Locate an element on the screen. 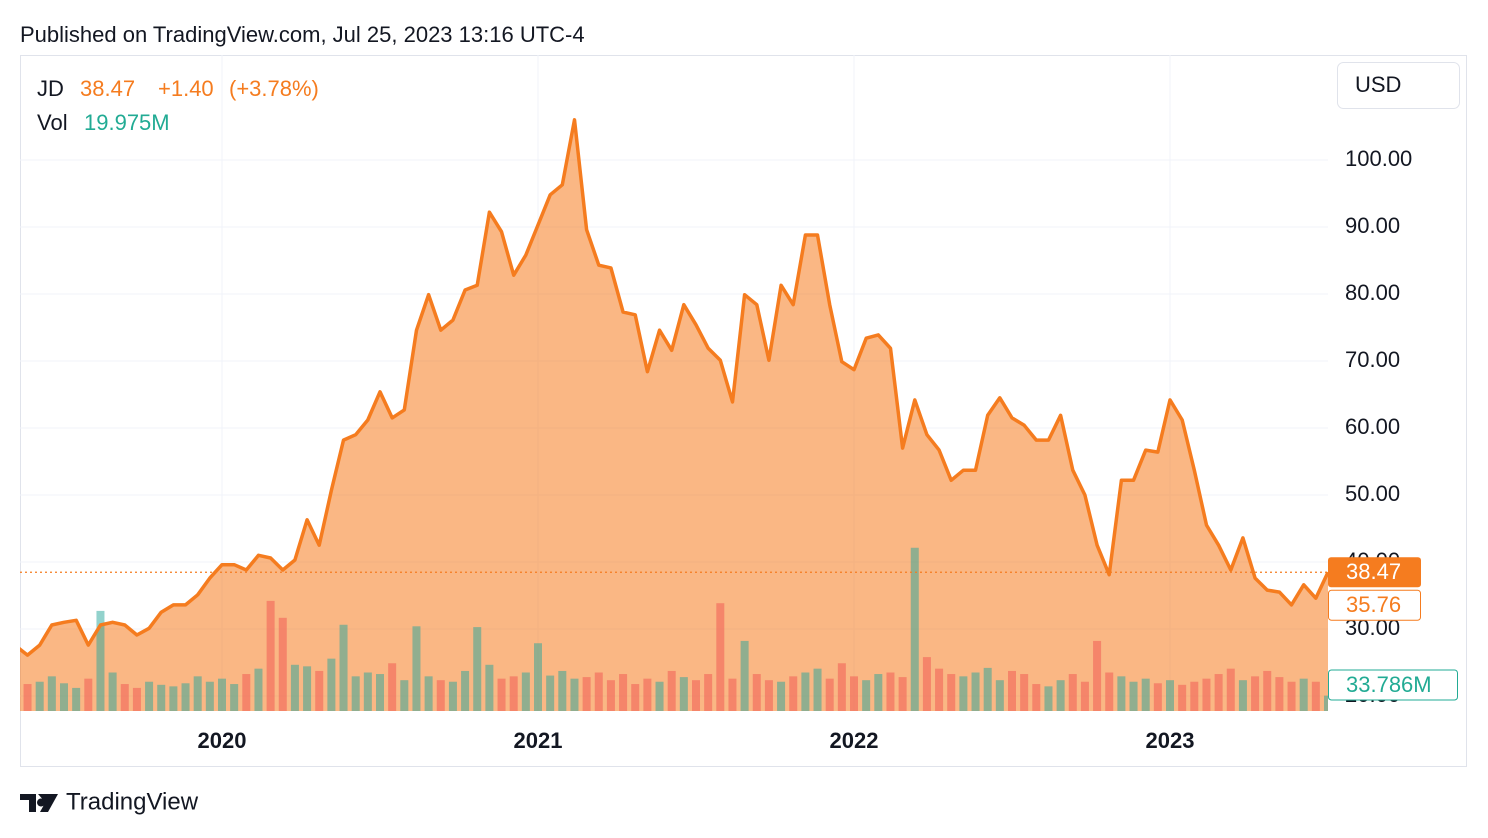  x-tick-label: 2023 is located at coordinates (1170, 740).